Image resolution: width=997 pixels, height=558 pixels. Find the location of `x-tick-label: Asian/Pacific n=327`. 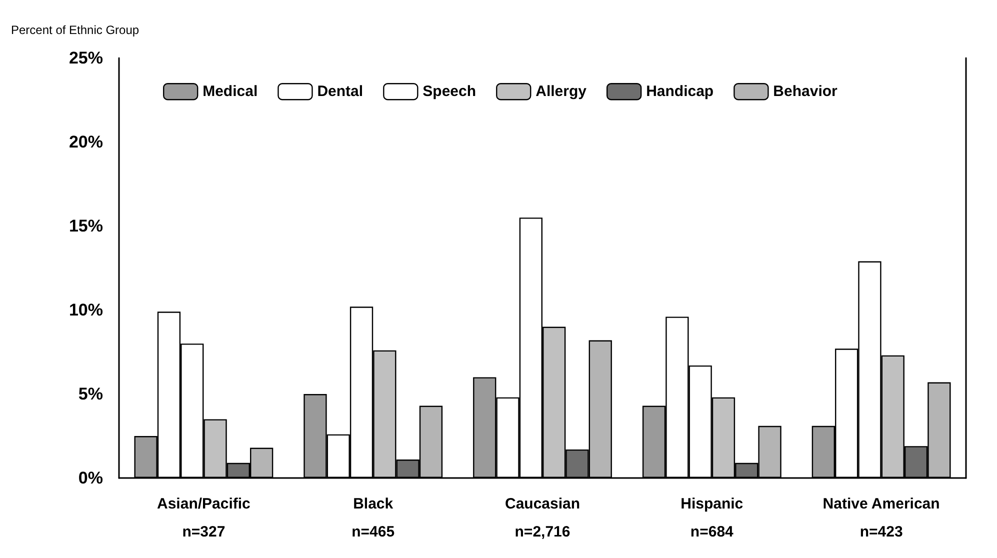

x-tick-label: Asian/Pacific n=327 is located at coordinates (203, 518).